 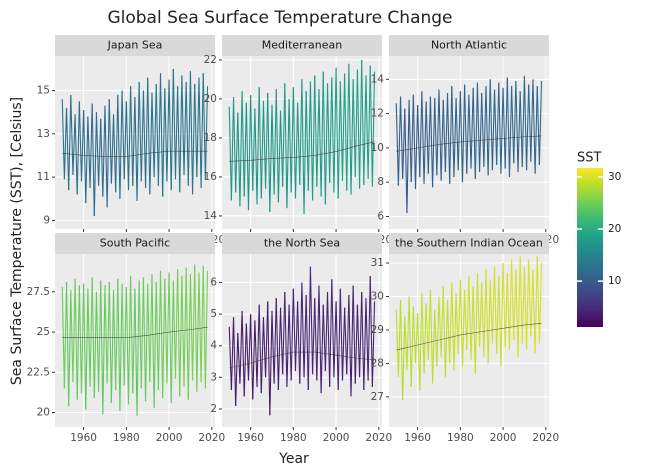 What do you see at coordinates (213, 314) in the screenshot?
I see `y-tick-label: 5` at bounding box center [213, 314].